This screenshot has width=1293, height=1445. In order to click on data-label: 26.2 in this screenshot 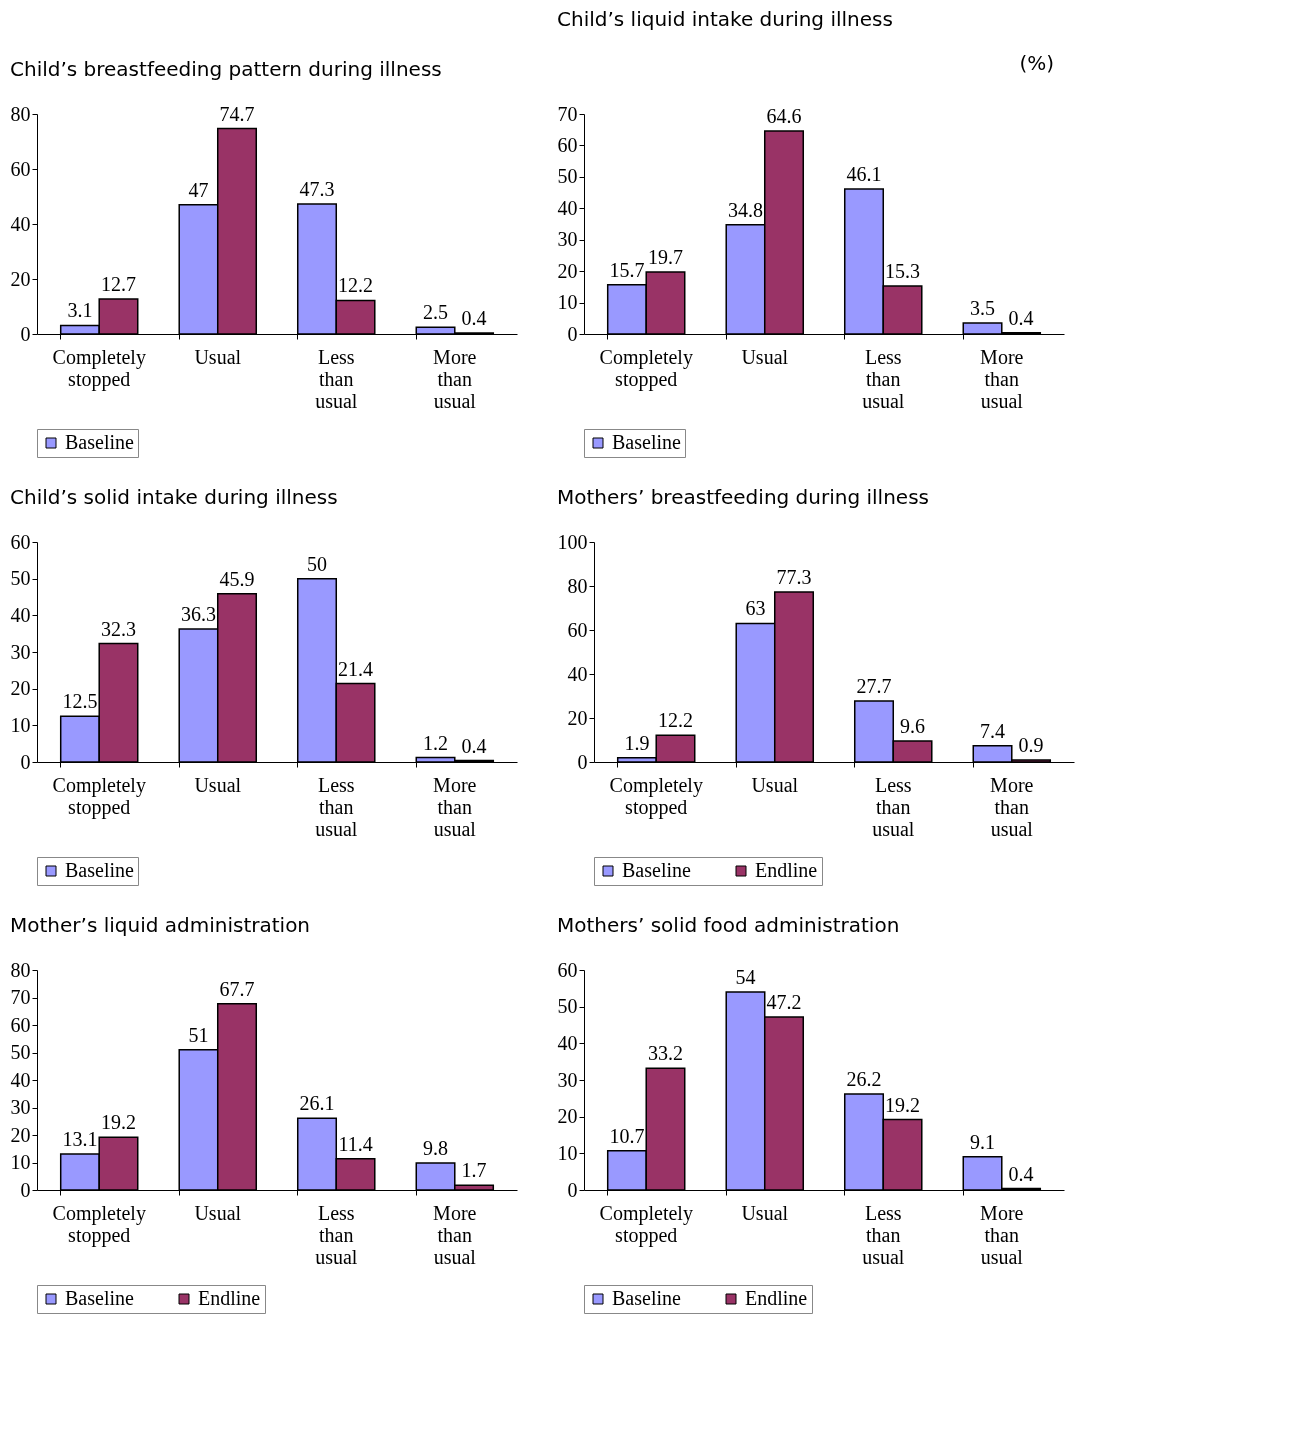, I will do `click(864, 1078)`.